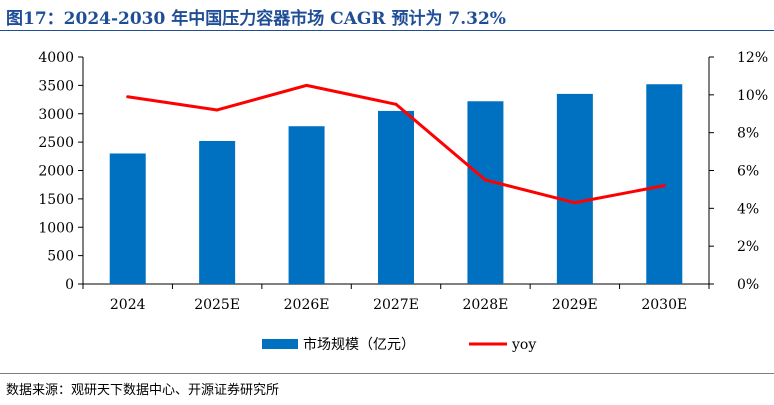 This screenshot has width=774, height=405. What do you see at coordinates (485, 305) in the screenshot?
I see `x-tick-label: 2028E` at bounding box center [485, 305].